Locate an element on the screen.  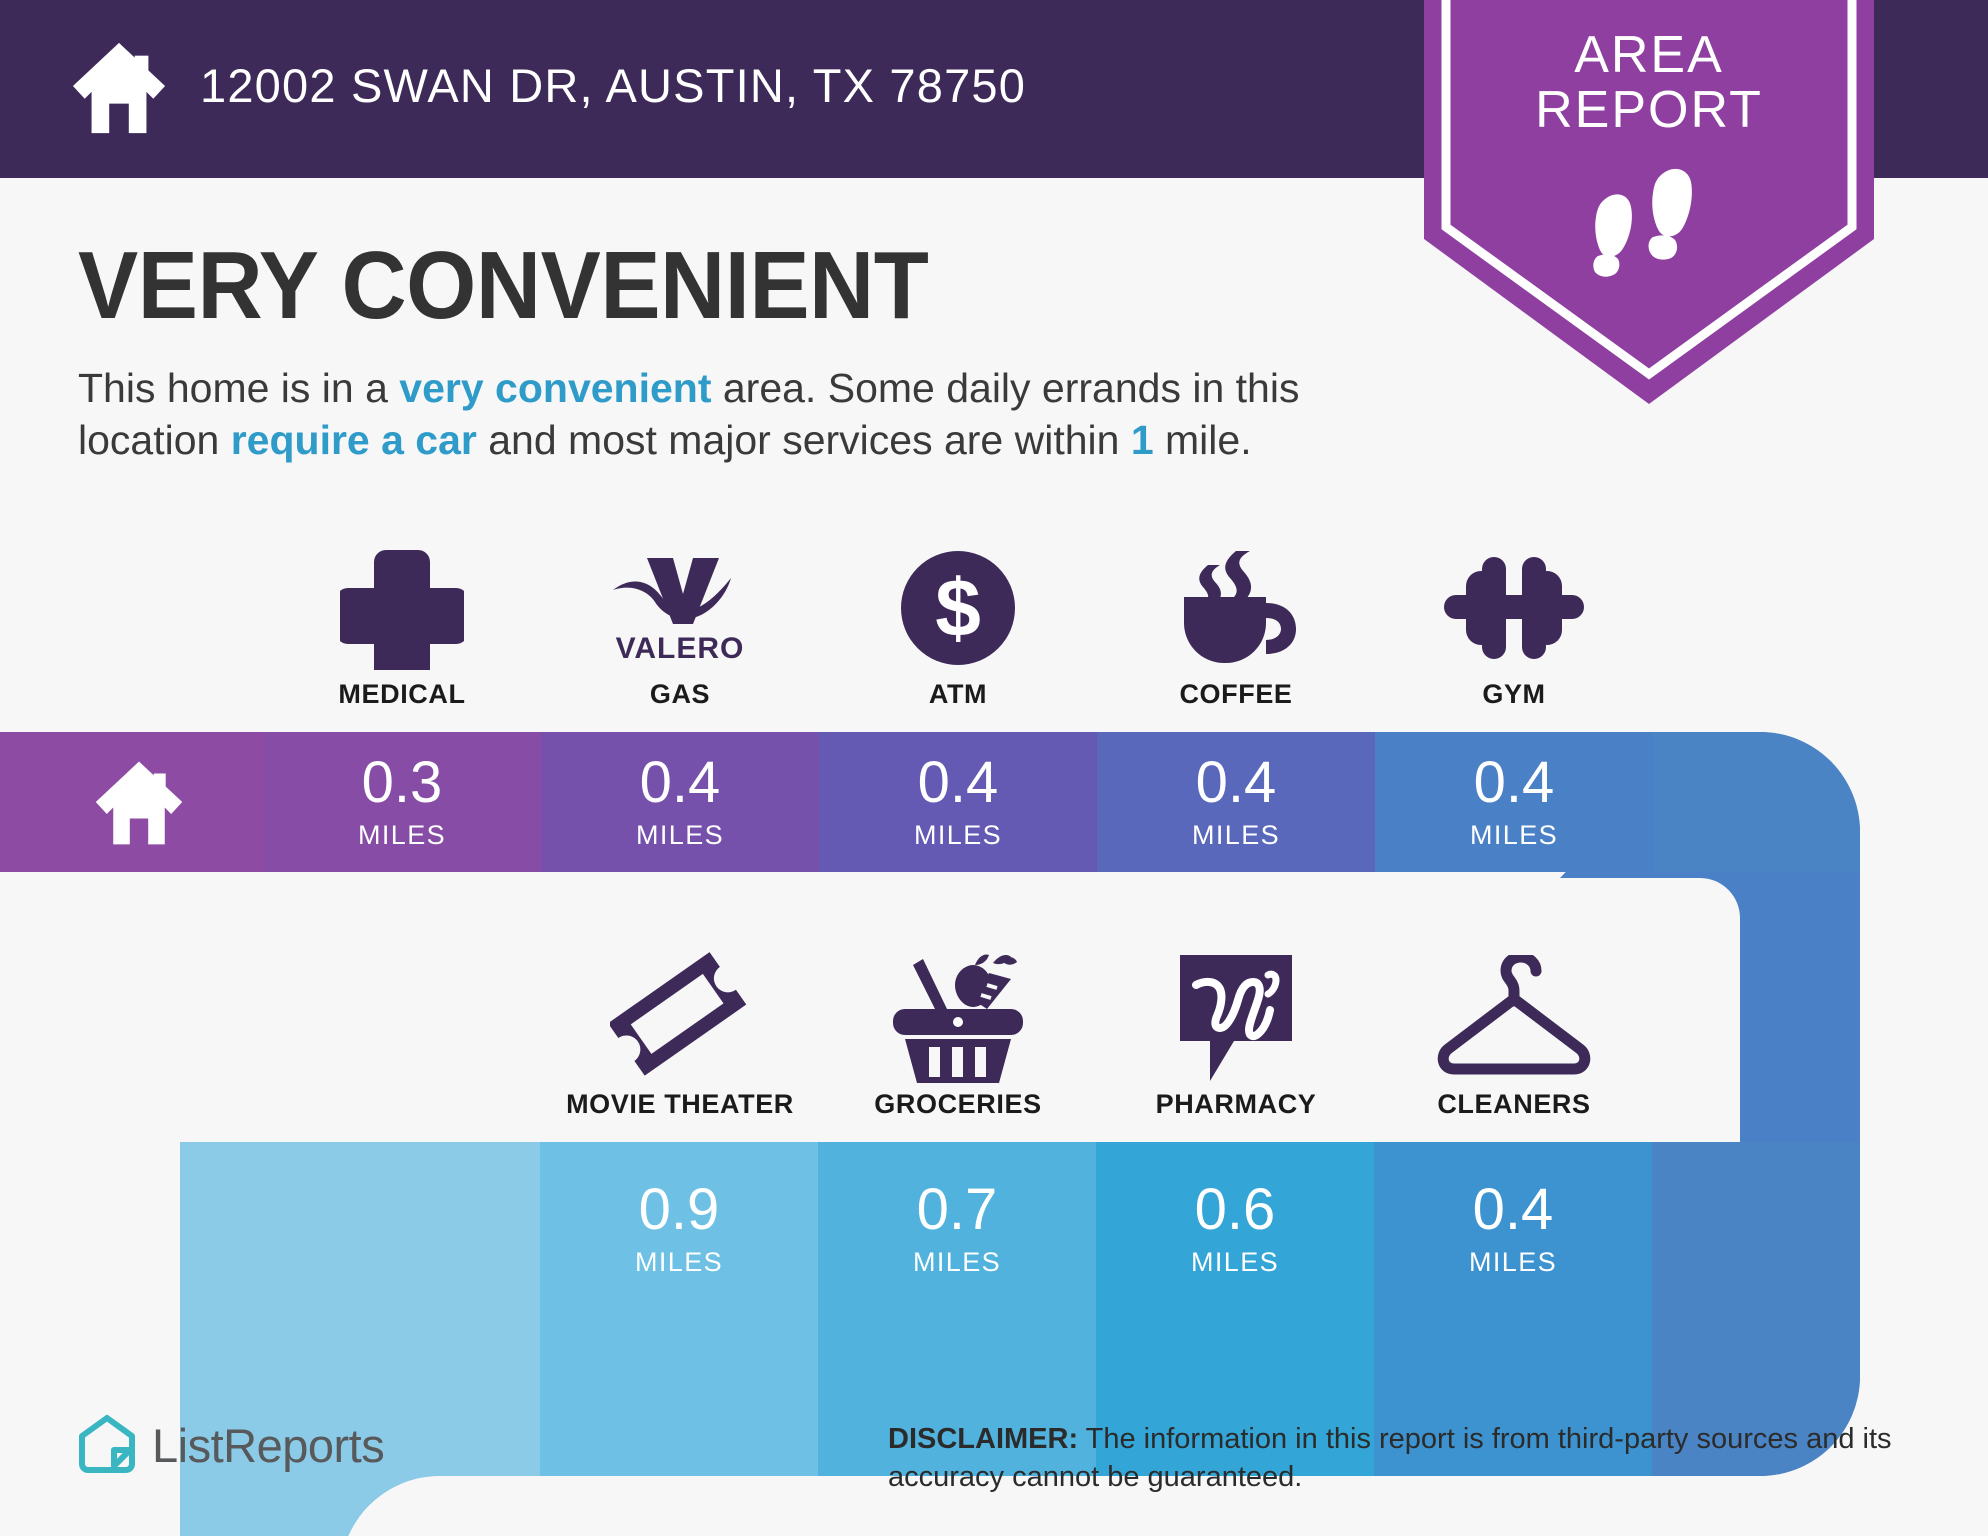
icon-row-bottom: MOVIE THEATER is located at coordinates (994, 1030).